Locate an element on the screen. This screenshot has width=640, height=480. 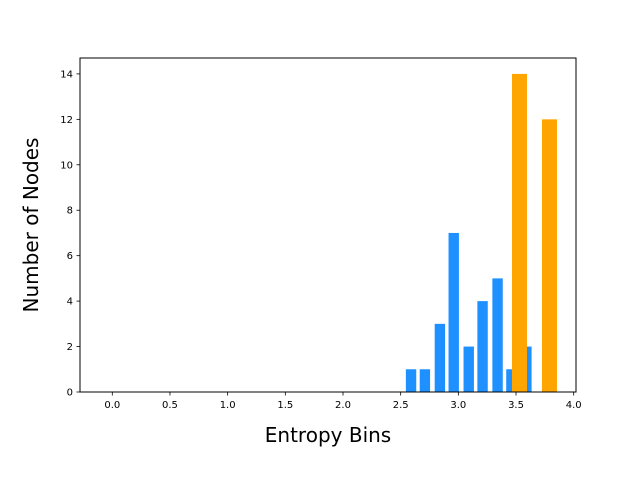
y-tick-label: 14 is located at coordinates (66, 74).